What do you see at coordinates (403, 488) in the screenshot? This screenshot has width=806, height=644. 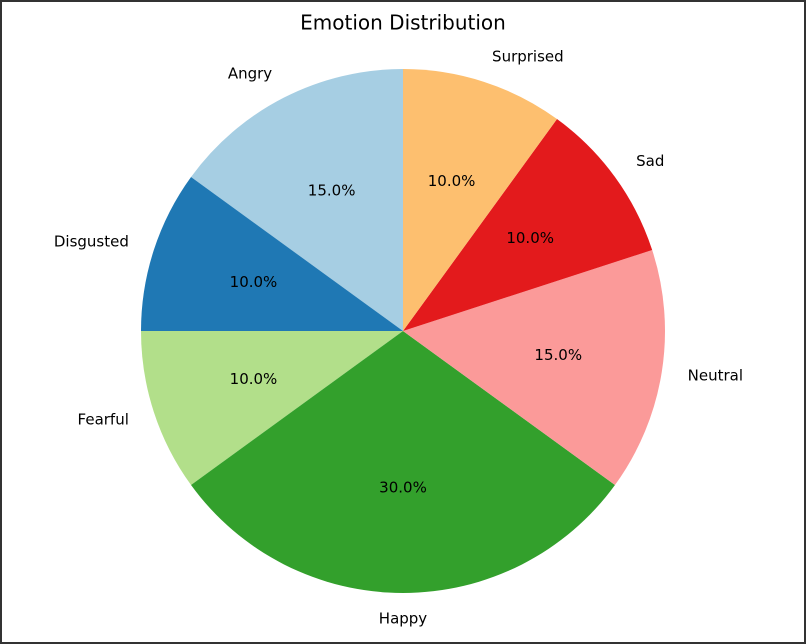 I see `value-label: 30.0%` at bounding box center [403, 488].